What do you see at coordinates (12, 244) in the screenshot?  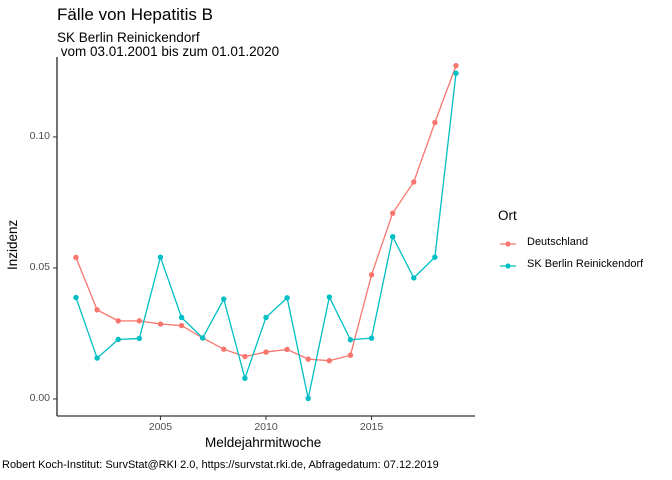 I see `y-axis-label: Inzidenz` at bounding box center [12, 244].